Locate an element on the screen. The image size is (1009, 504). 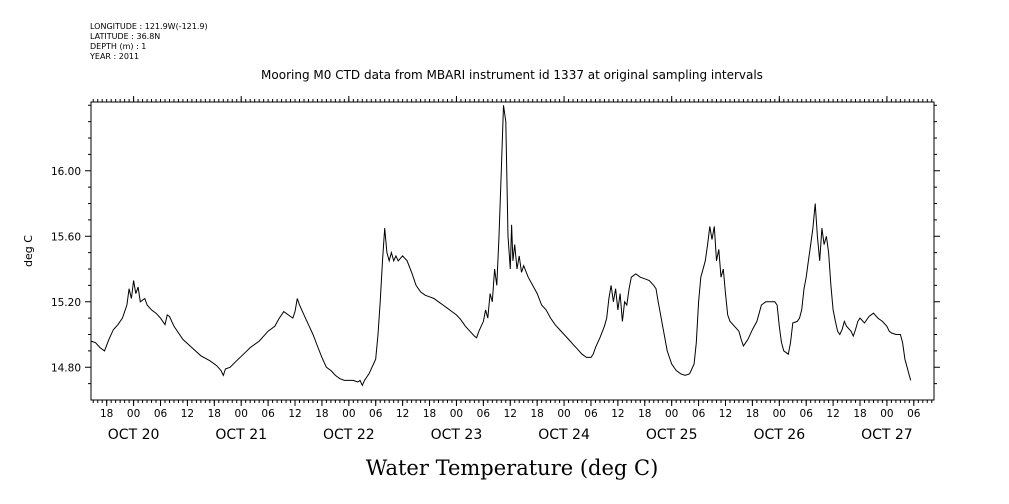
y-tick-label: 15.20 is located at coordinates (66, 303).